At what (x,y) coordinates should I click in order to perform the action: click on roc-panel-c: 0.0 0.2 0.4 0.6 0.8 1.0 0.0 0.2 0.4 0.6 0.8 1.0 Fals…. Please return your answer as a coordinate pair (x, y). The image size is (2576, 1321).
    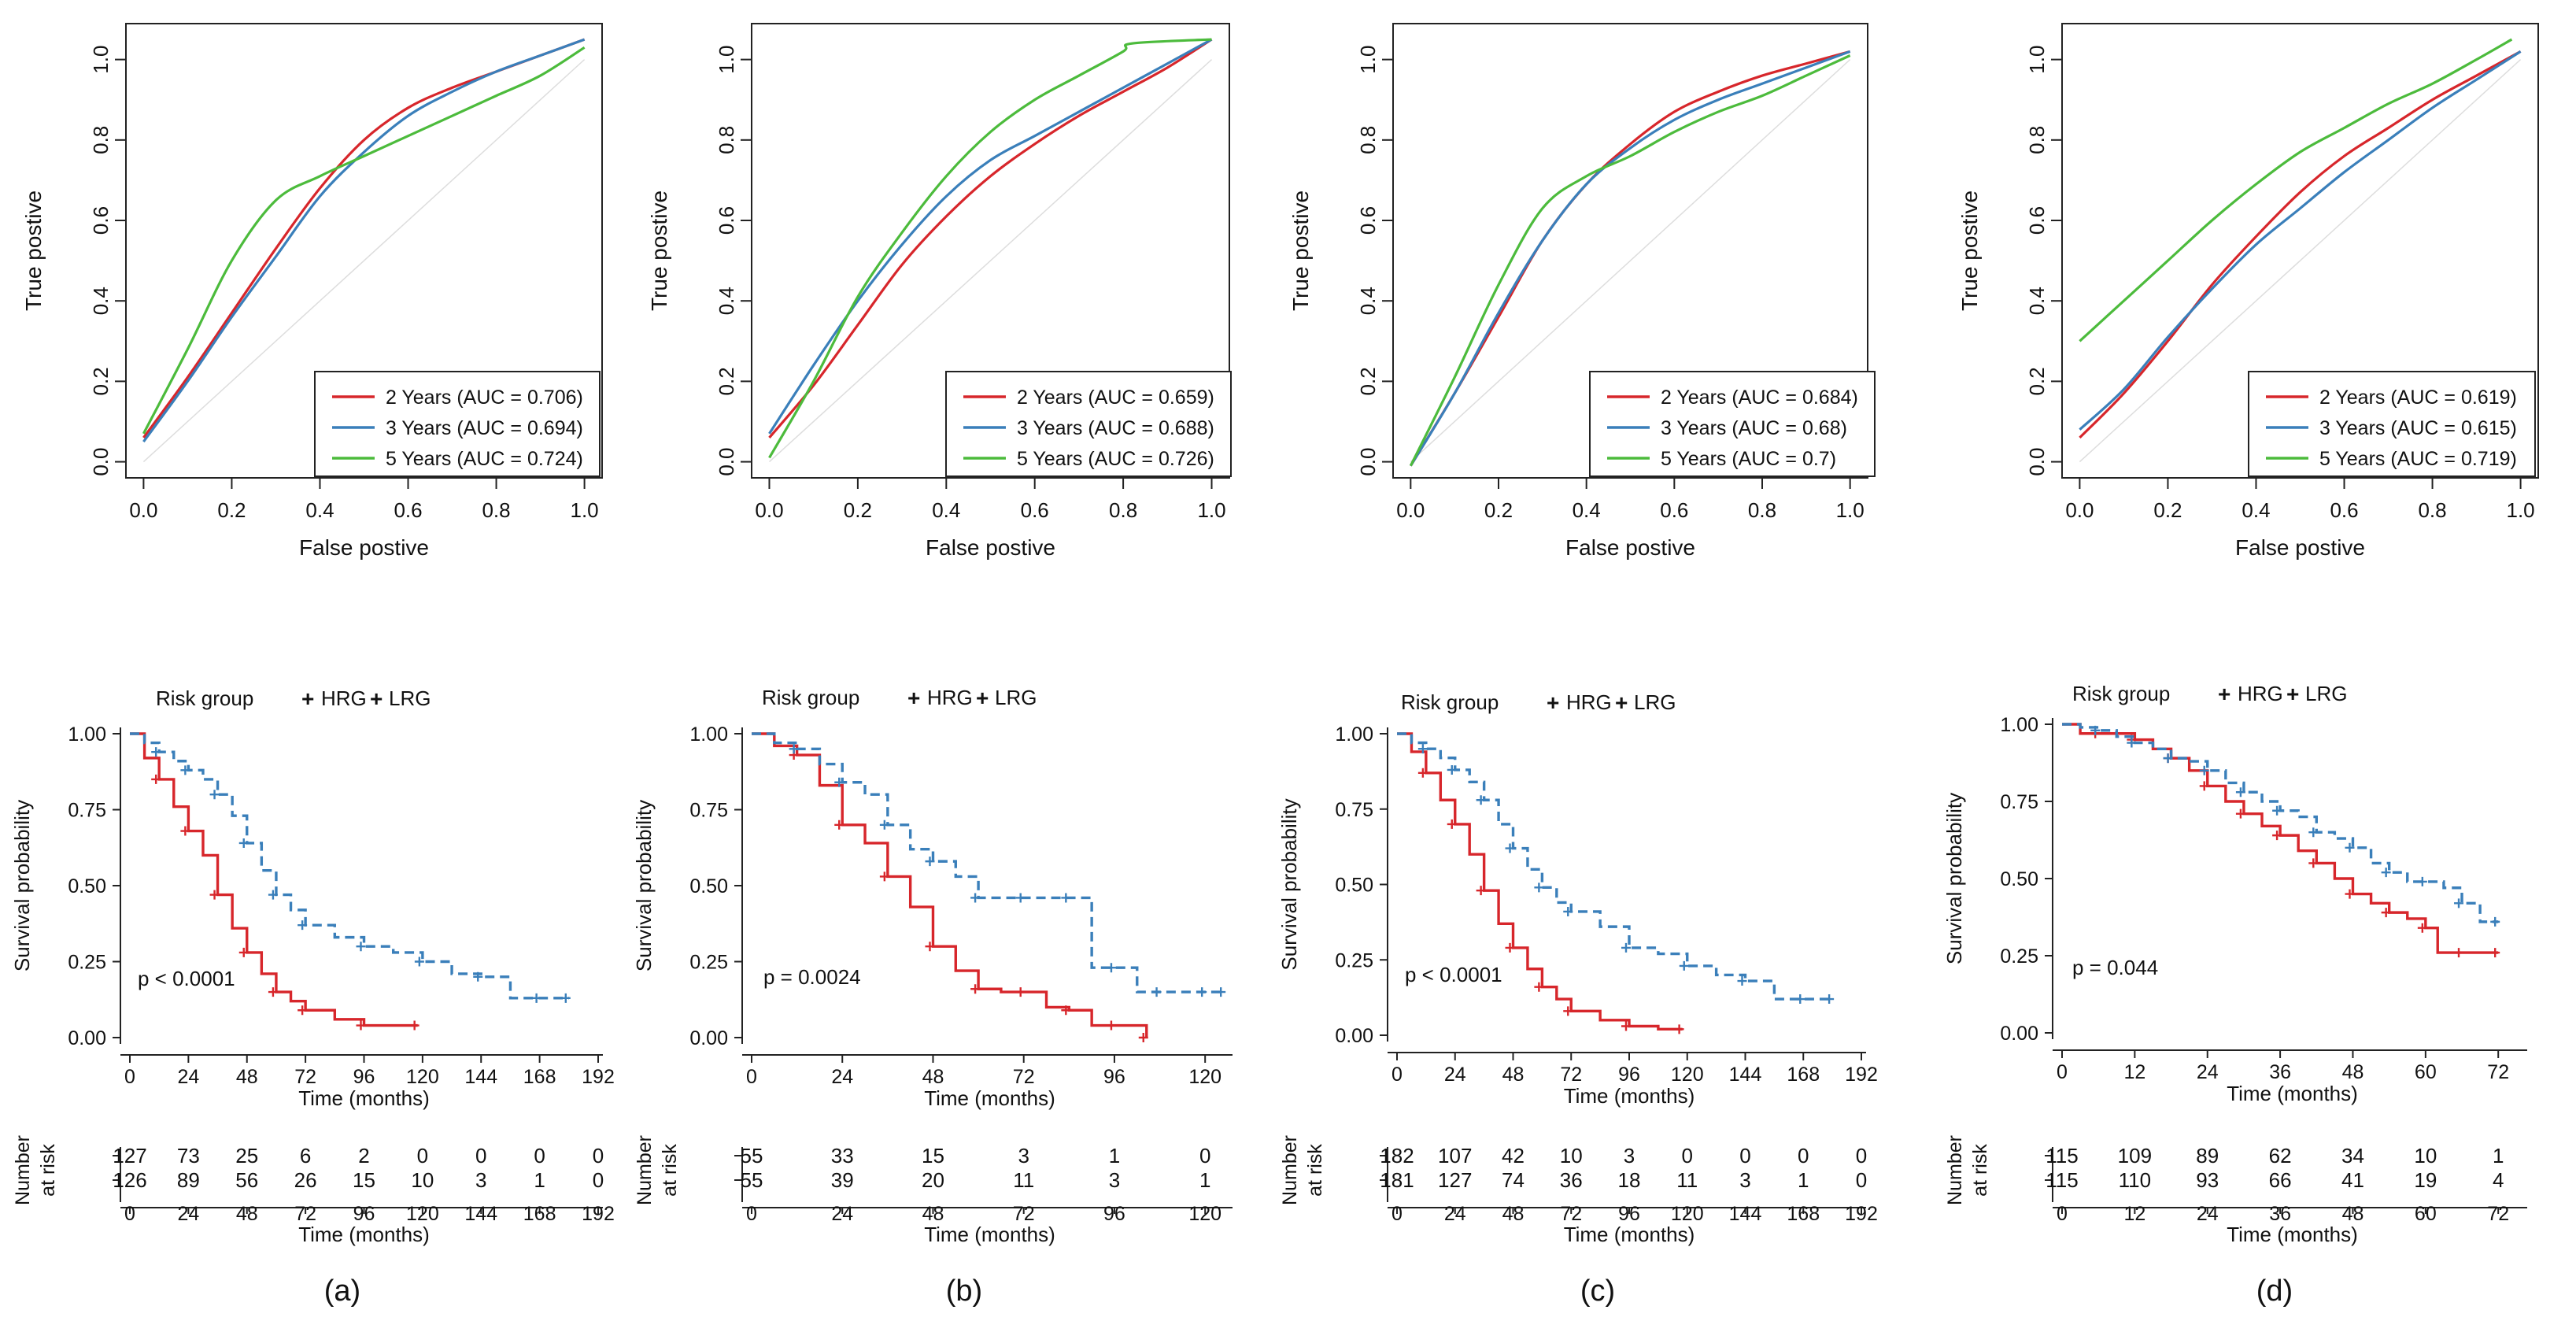
    Looking at the image, I should click on (1582, 291).